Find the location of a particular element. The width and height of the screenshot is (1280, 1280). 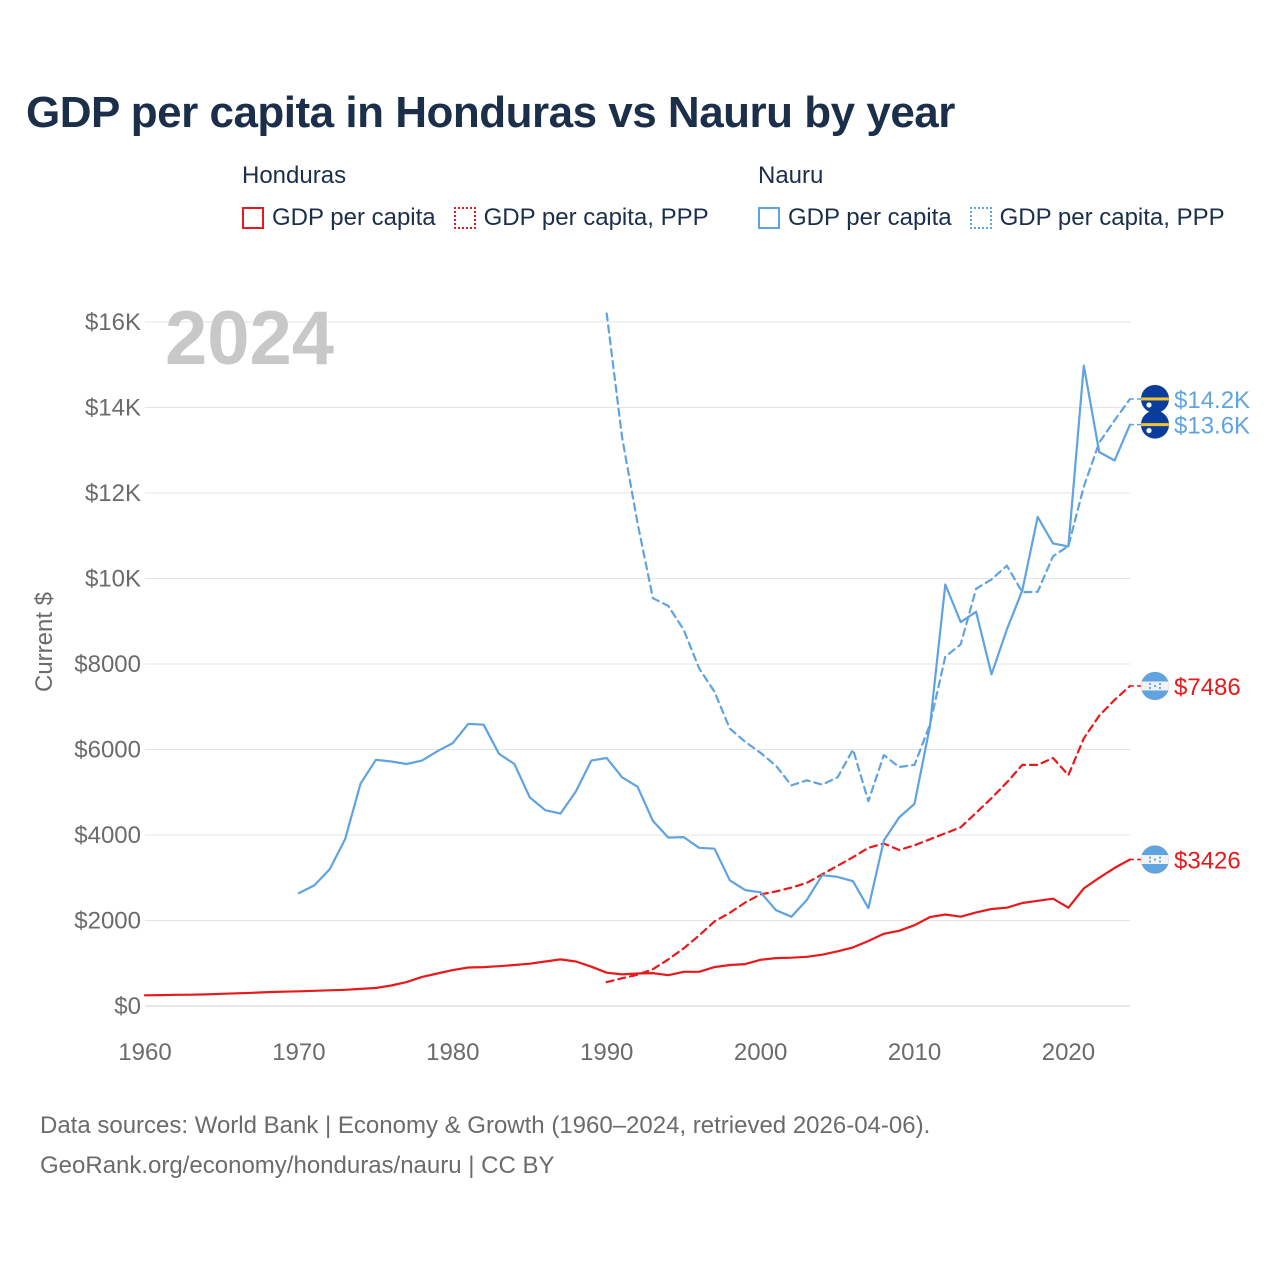

y-axis-label: Current $ is located at coordinates (44, 642).